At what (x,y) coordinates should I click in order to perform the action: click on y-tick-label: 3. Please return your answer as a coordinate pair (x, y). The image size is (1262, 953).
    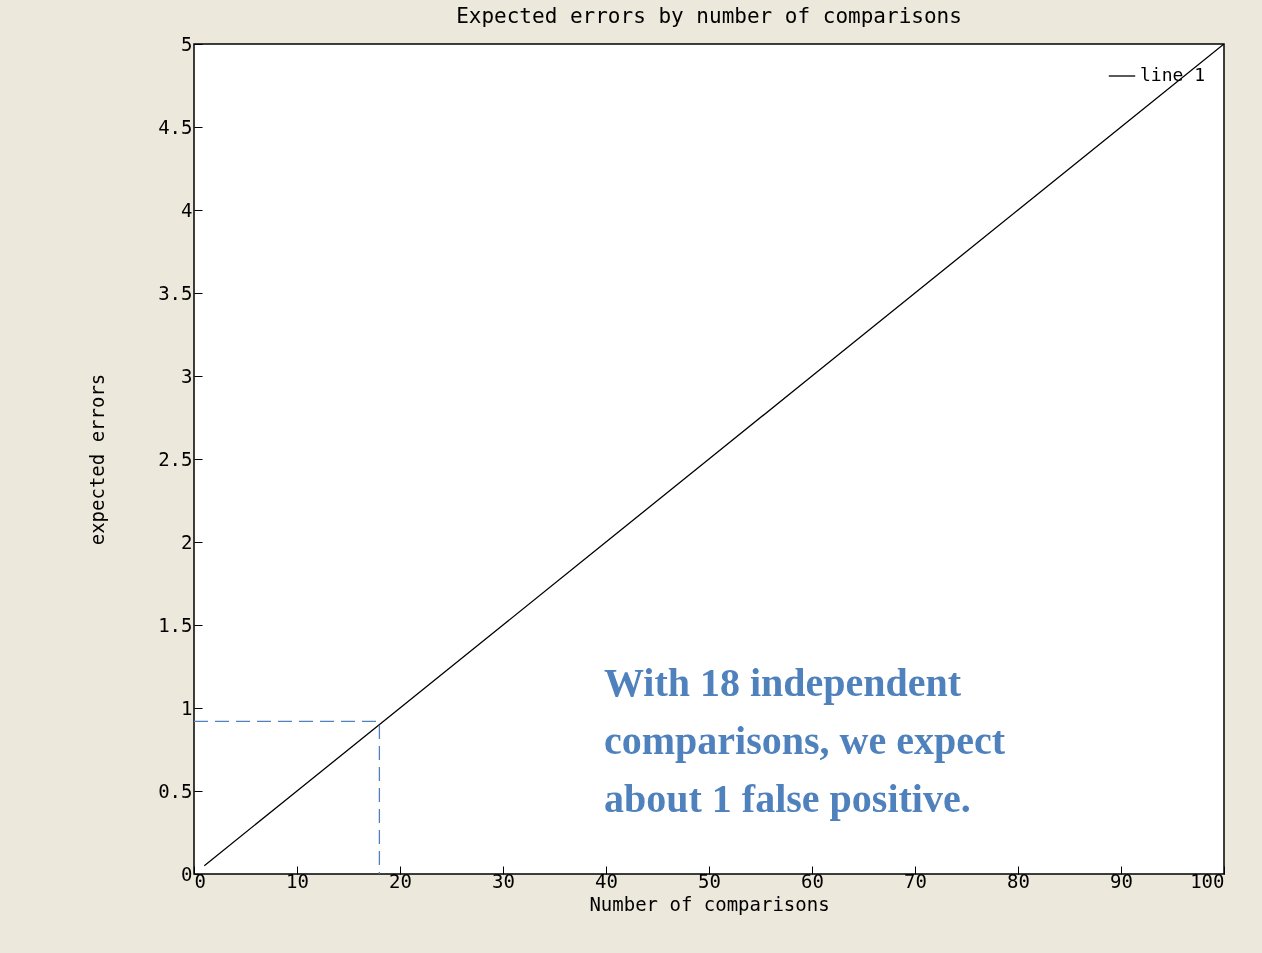
    Looking at the image, I should click on (187, 375).